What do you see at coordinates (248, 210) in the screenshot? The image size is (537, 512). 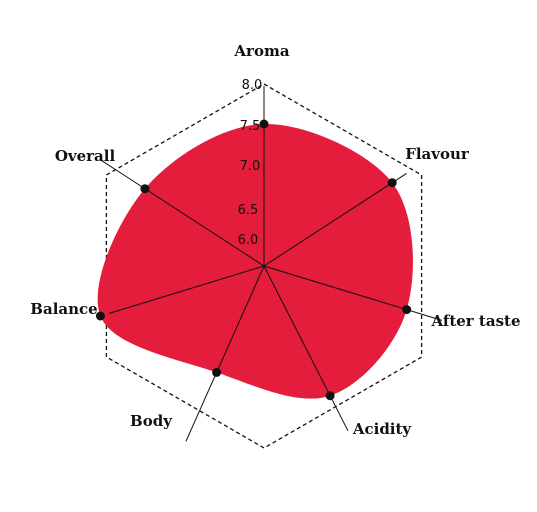 I see `tick-label-1: 6.5` at bounding box center [248, 210].